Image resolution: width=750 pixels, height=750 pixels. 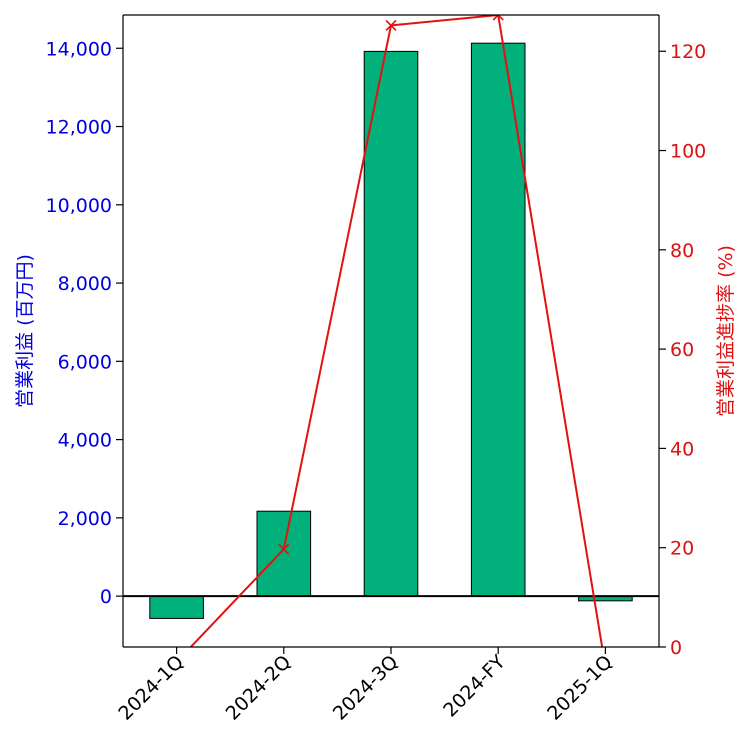 I want to click on y-left-tick-label: 4,000, so click(x=85, y=441).